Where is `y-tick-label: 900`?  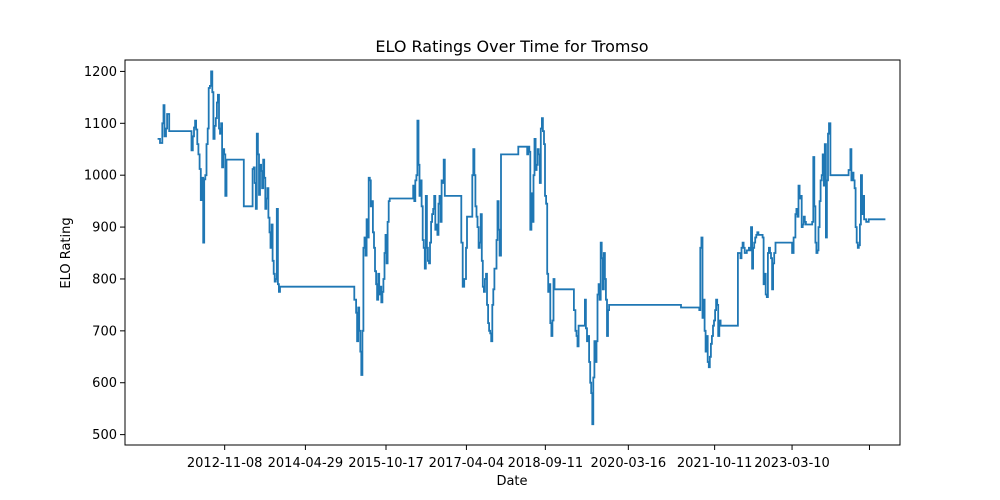 y-tick-label: 900 is located at coordinates (104, 228).